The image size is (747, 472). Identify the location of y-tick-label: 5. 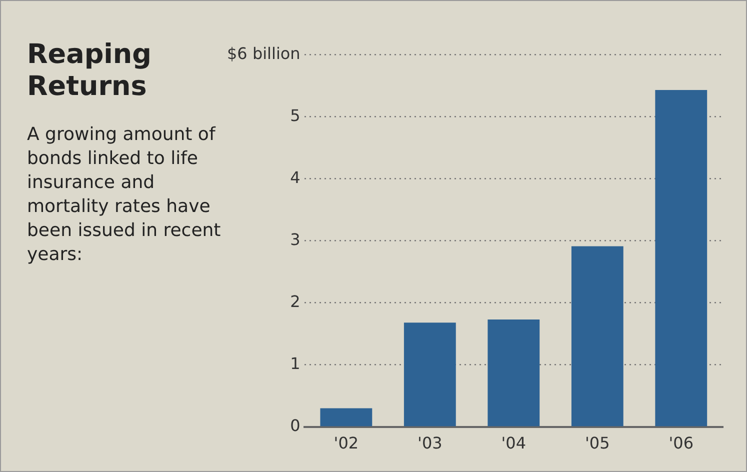
(295, 115).